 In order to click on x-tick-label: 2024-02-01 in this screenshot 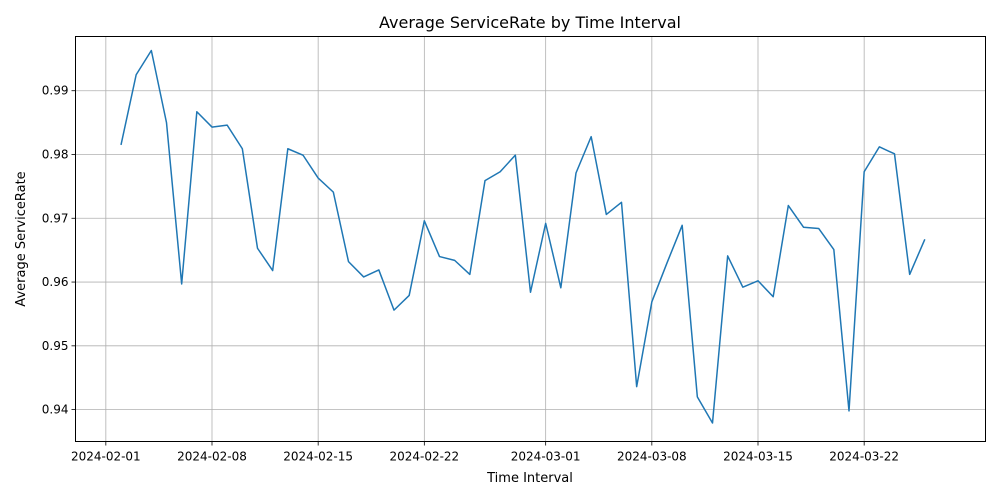, I will do `click(106, 457)`.